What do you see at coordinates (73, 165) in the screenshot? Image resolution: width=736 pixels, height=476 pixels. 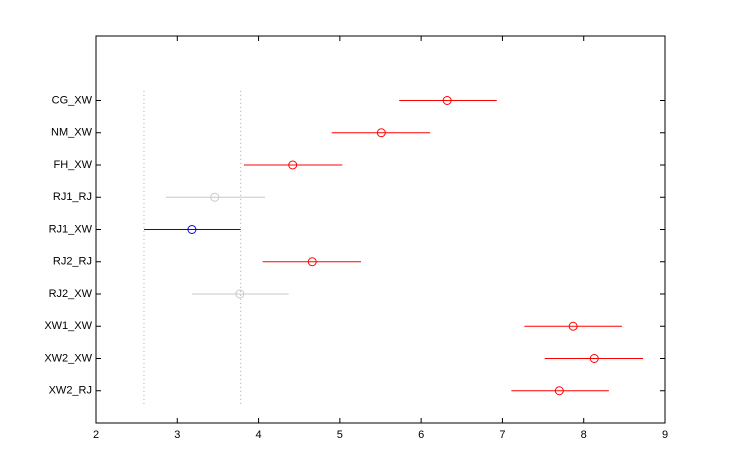 I see `y-tick-label: FH_XW` at bounding box center [73, 165].